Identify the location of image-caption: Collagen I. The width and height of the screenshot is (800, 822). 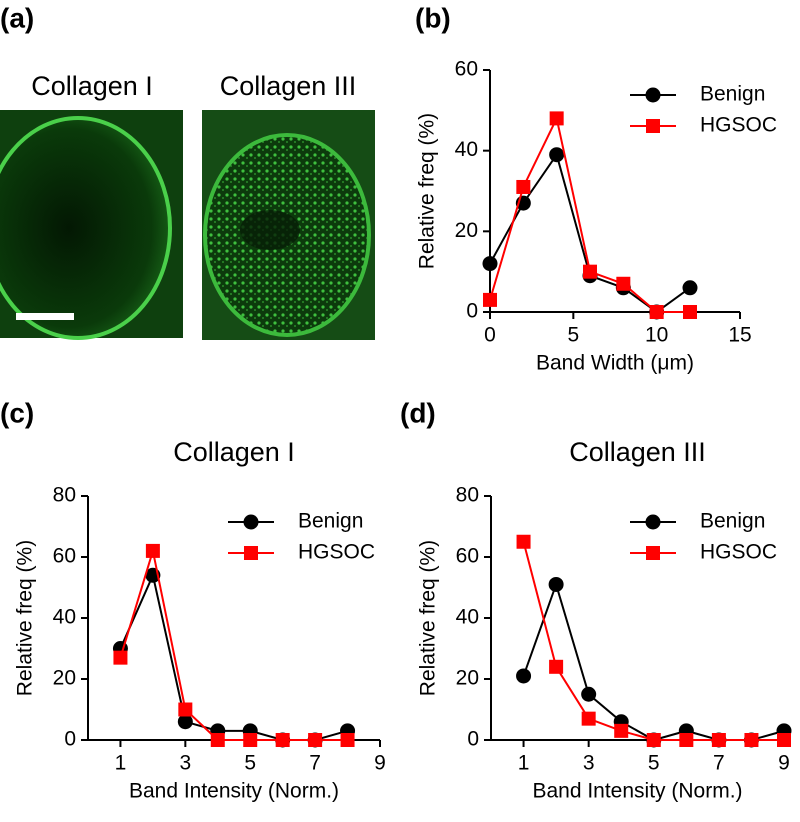
(92, 86).